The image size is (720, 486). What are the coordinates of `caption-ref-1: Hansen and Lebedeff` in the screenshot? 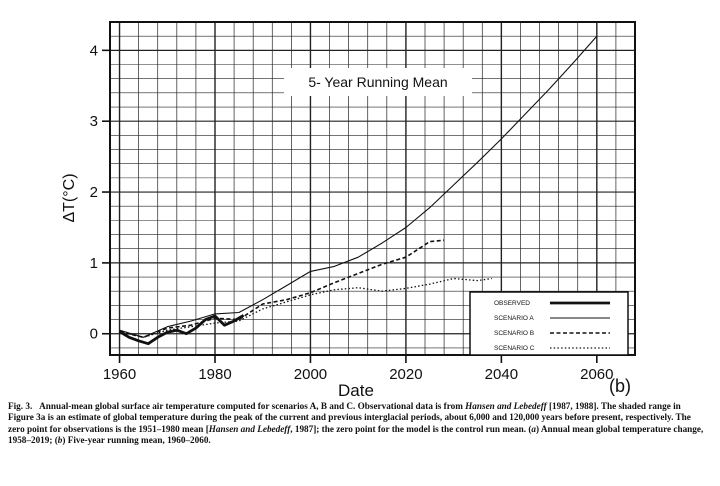 It's located at (506, 406).